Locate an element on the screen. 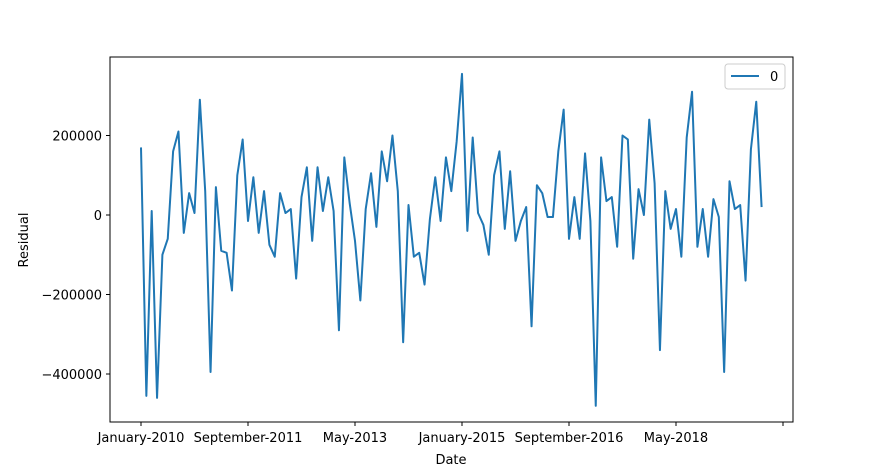 This screenshot has width=880, height=476. x-tick-label: January-2015 is located at coordinates (462, 438).